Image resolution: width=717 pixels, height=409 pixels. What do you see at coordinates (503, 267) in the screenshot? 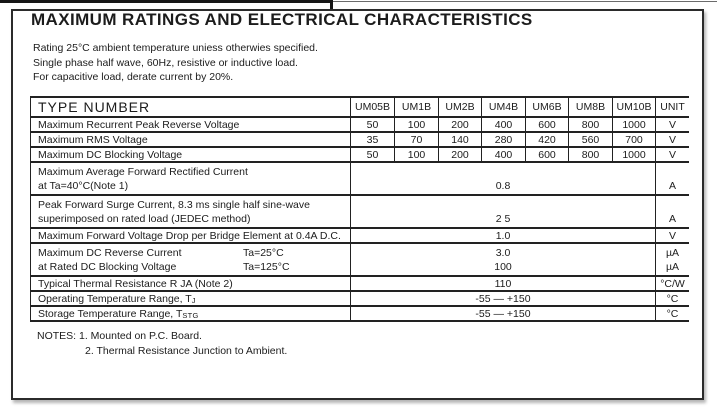
I see `value-ta125: 100` at bounding box center [503, 267].